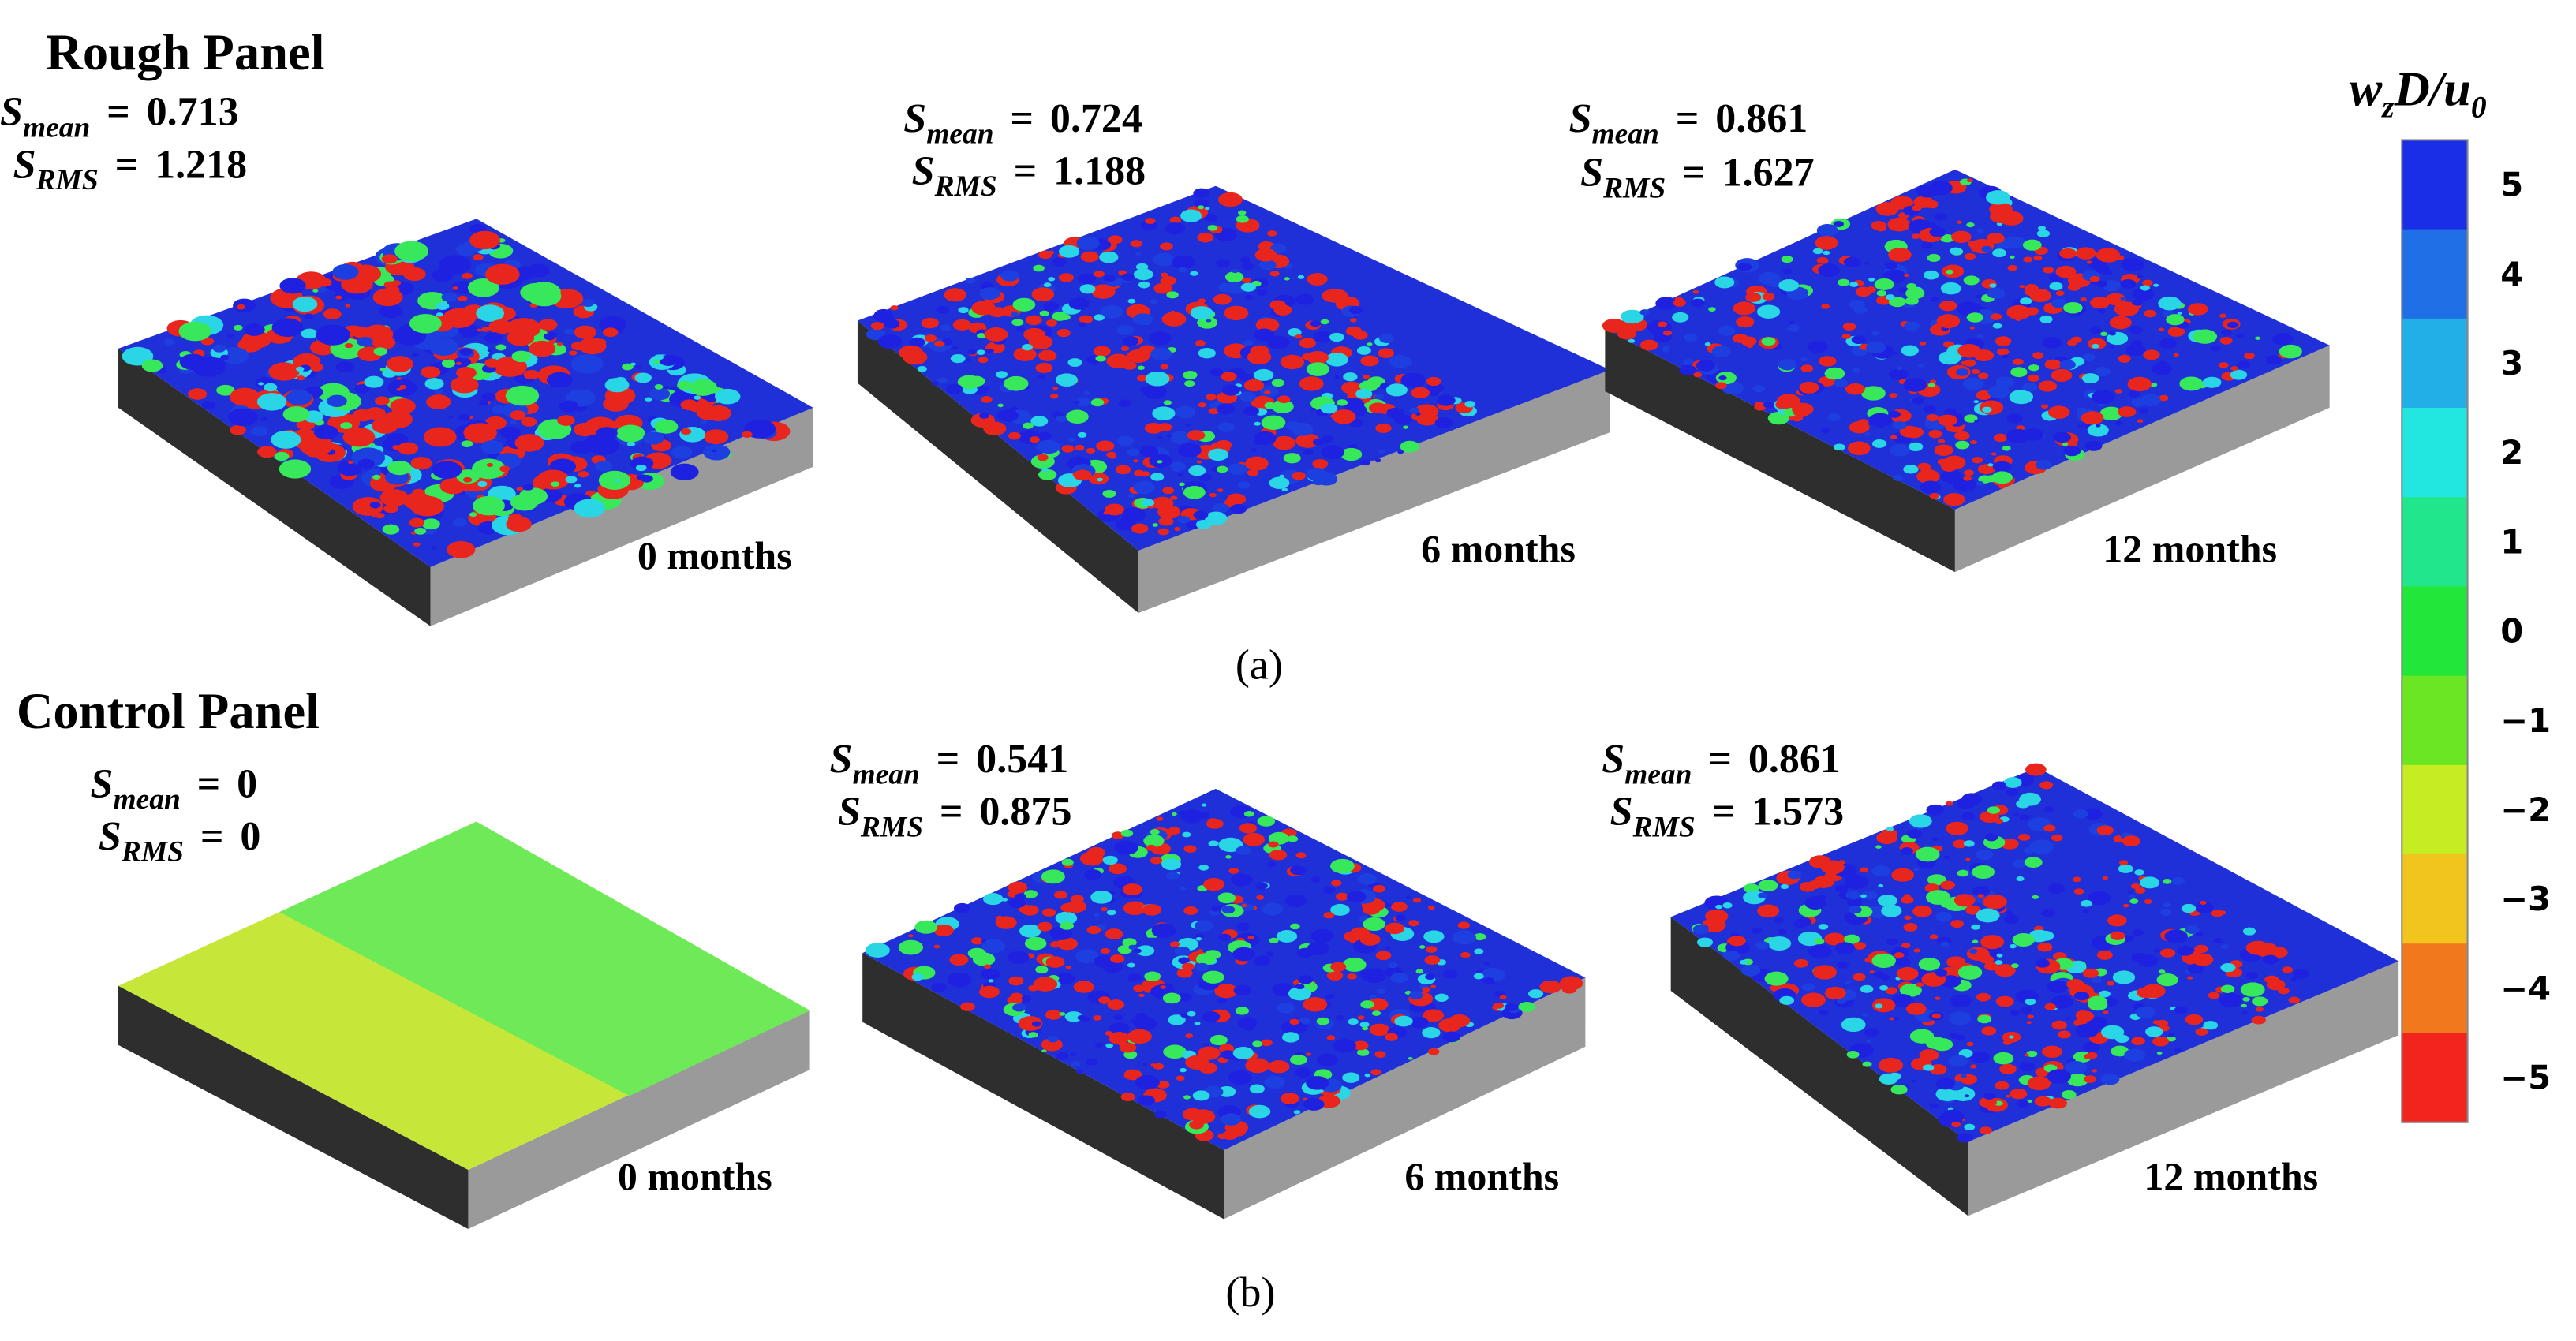 The image size is (2576, 1341). What do you see at coordinates (2421, 89) in the screenshot?
I see `title-part: D/` at bounding box center [2421, 89].